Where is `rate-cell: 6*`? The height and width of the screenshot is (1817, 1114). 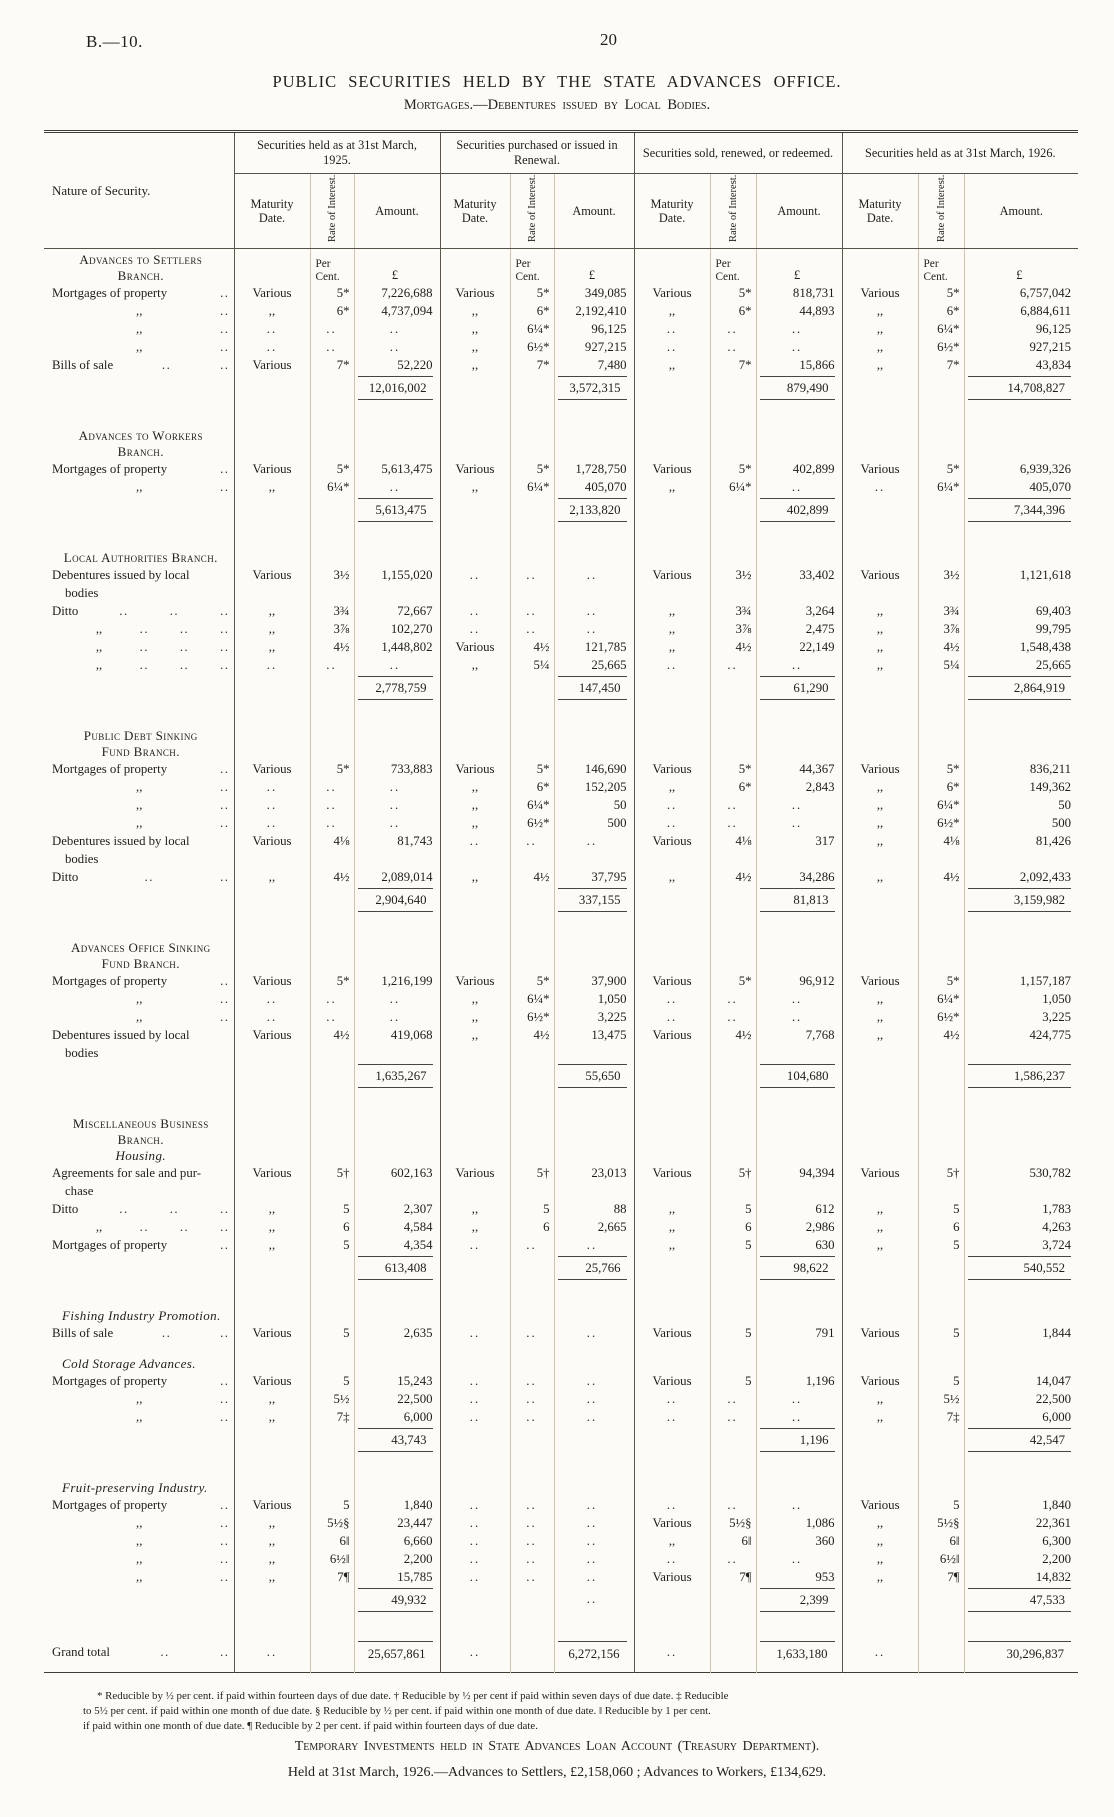 rate-cell: 6* is located at coordinates (331, 311).